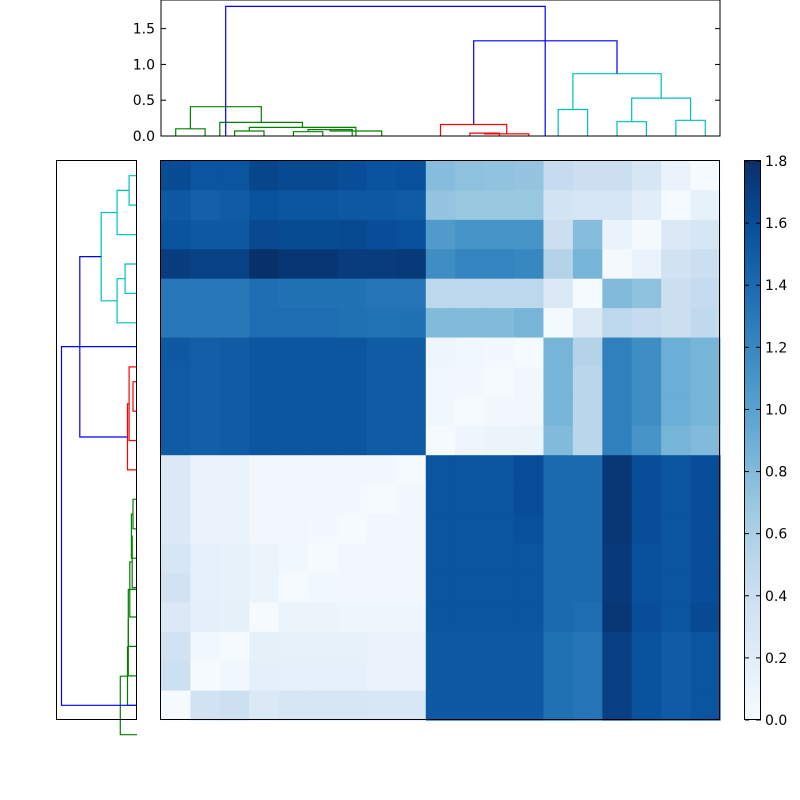 Image resolution: width=800 pixels, height=800 pixels. Describe the element at coordinates (98, 455) in the screenshot. I see `left-dendrogram-links` at that location.